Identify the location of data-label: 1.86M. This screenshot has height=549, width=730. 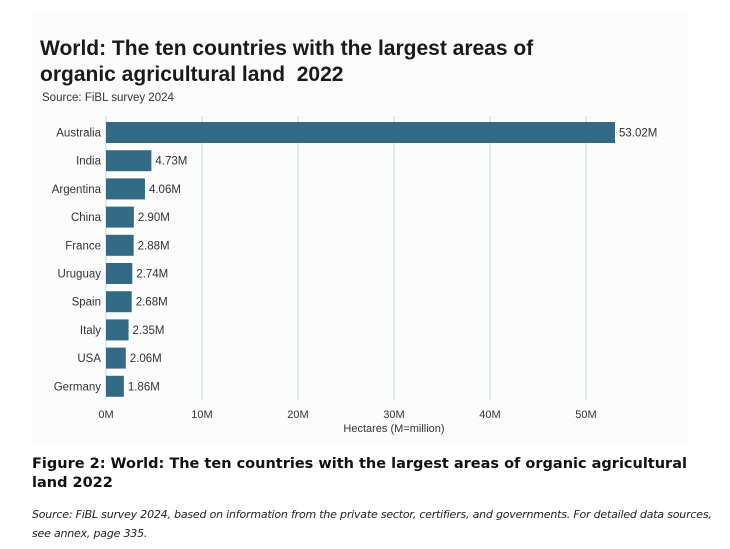
(144, 387).